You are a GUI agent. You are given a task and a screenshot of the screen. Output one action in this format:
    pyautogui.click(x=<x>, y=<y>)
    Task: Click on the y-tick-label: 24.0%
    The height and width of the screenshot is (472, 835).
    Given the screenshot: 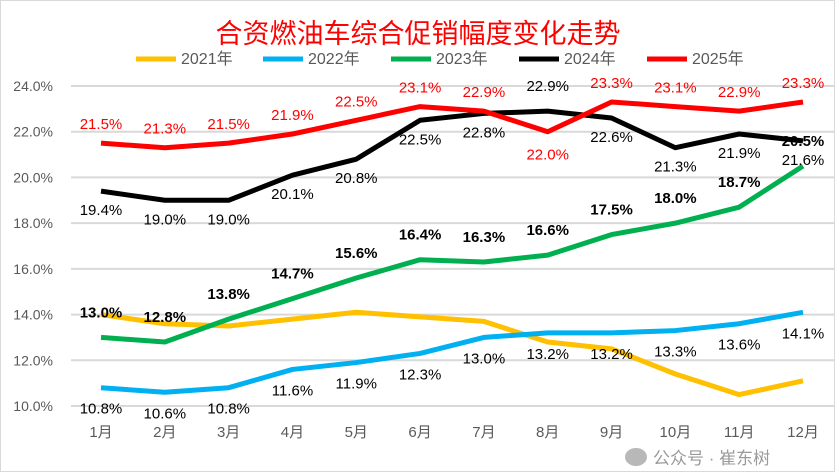 What is the action you would take?
    pyautogui.click(x=33, y=86)
    